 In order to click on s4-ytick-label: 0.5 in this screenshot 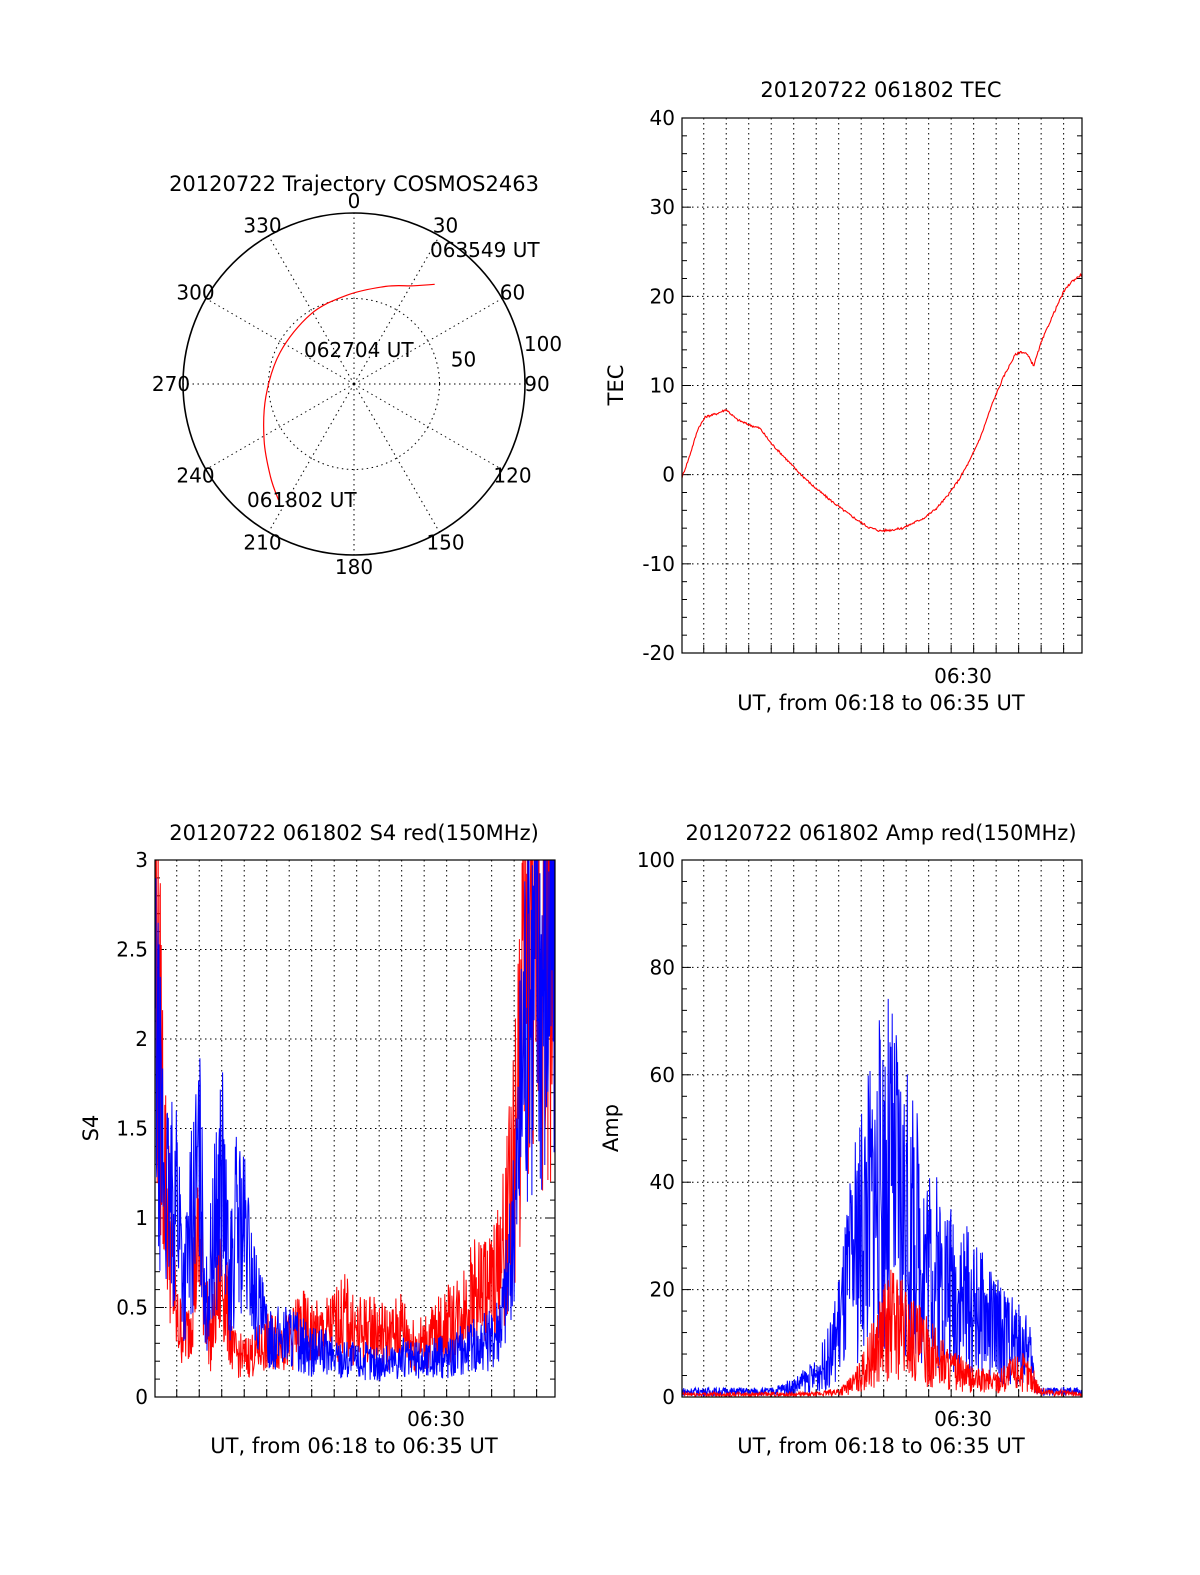, I will do `click(132, 1308)`.